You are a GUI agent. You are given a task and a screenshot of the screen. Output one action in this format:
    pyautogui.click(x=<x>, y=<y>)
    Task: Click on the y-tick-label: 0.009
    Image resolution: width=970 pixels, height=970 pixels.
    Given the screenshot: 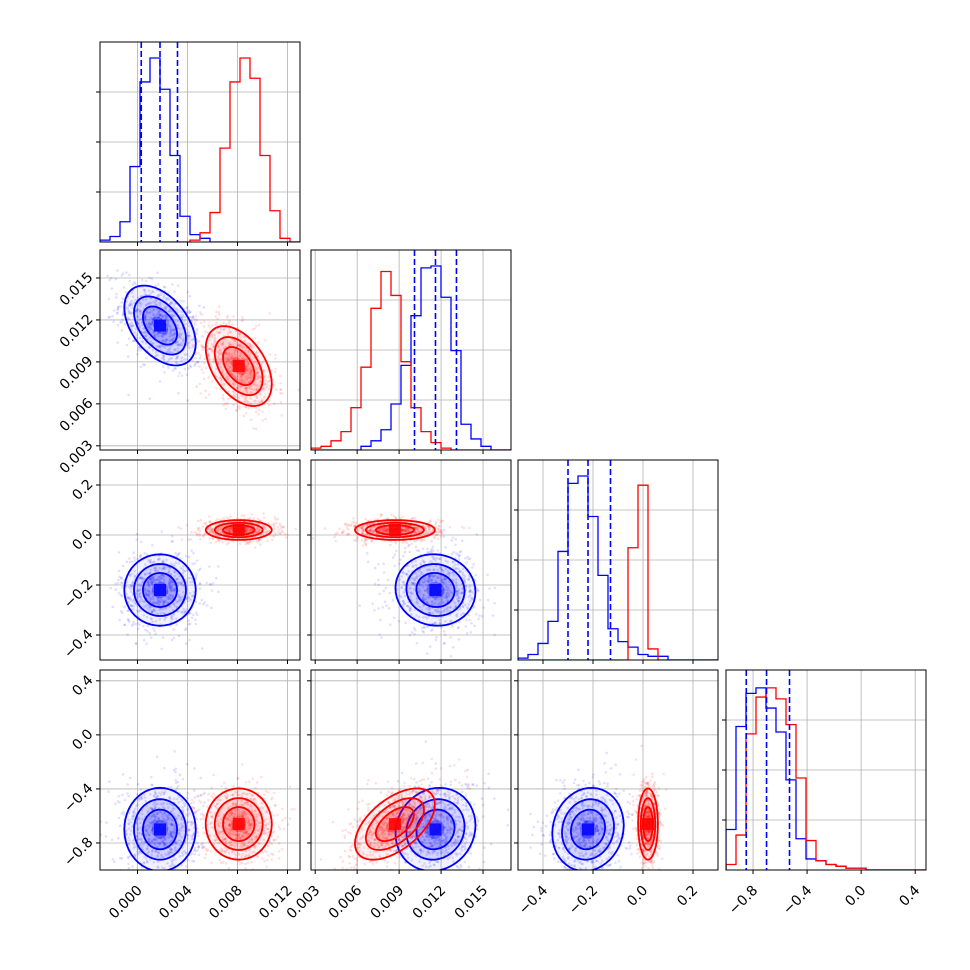 What is the action you would take?
    pyautogui.click(x=77, y=373)
    